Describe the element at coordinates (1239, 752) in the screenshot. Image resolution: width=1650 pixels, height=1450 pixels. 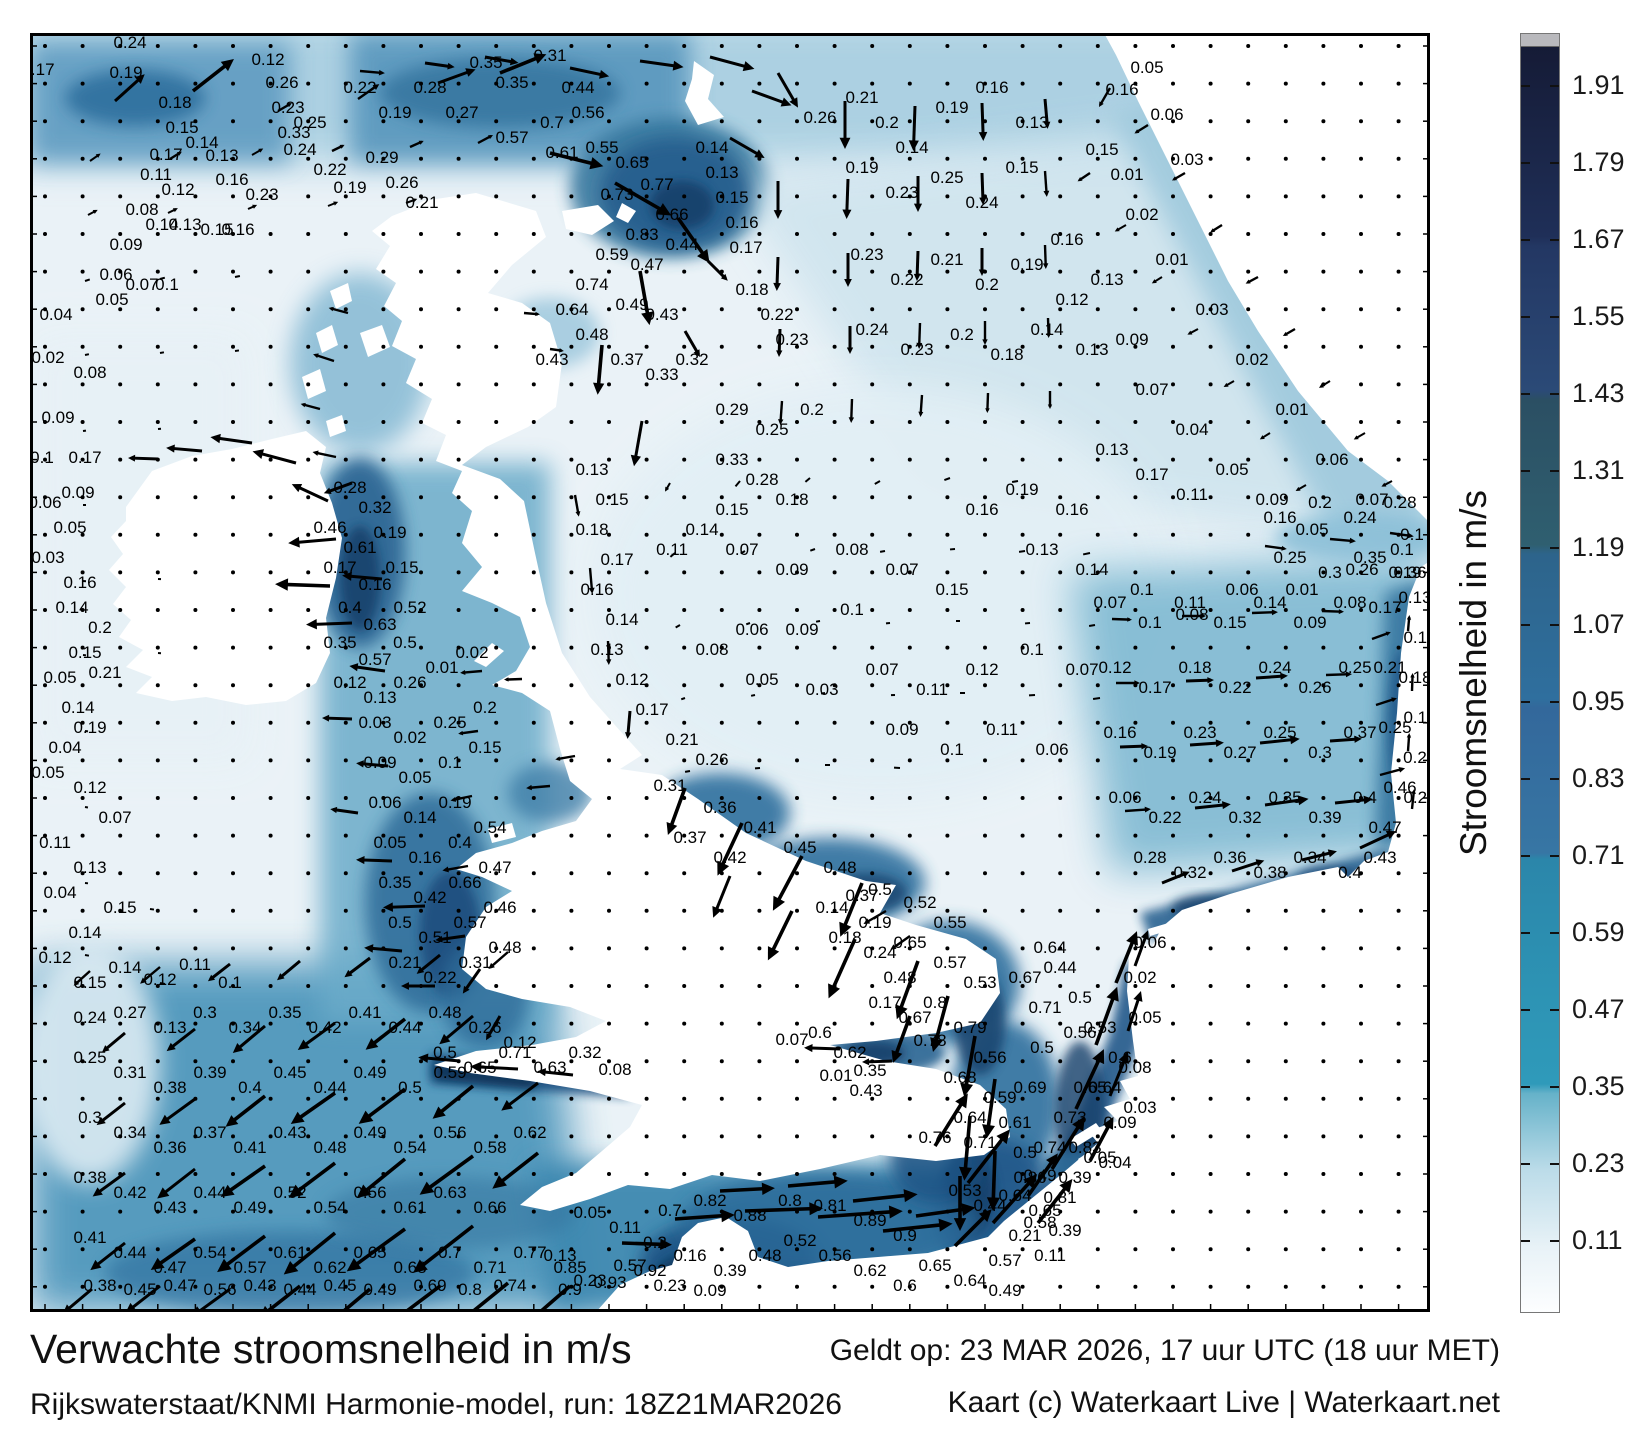
I see `svg-text: 0.27` at that location.